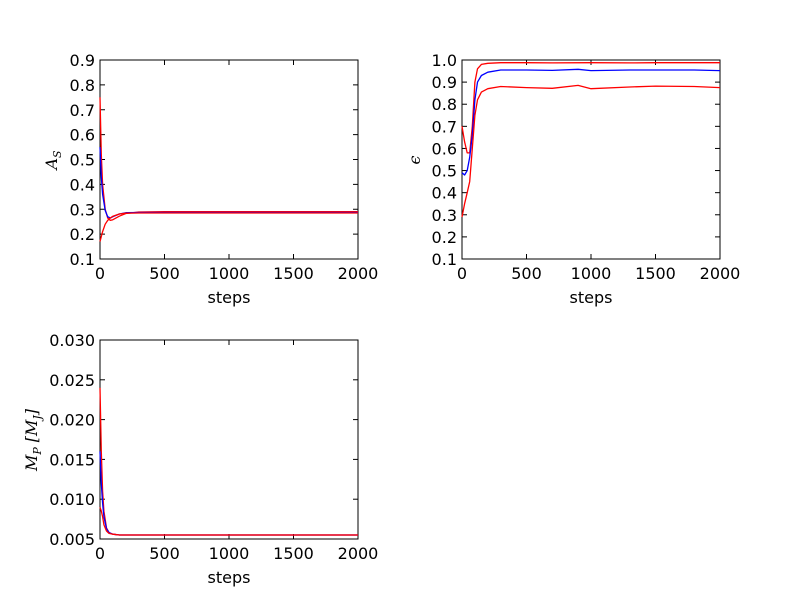  I want to click on y-tick-label: 0.030, so click(72, 340).